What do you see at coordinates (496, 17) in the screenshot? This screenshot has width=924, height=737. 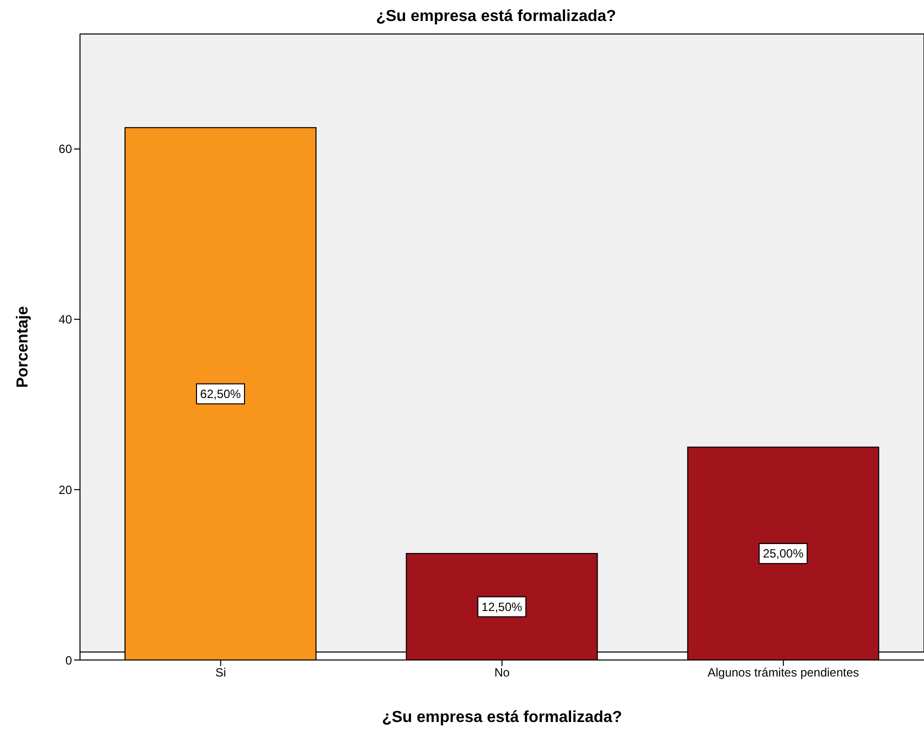 I see `chart-title: ¿Su empresa está formalizada?` at bounding box center [496, 17].